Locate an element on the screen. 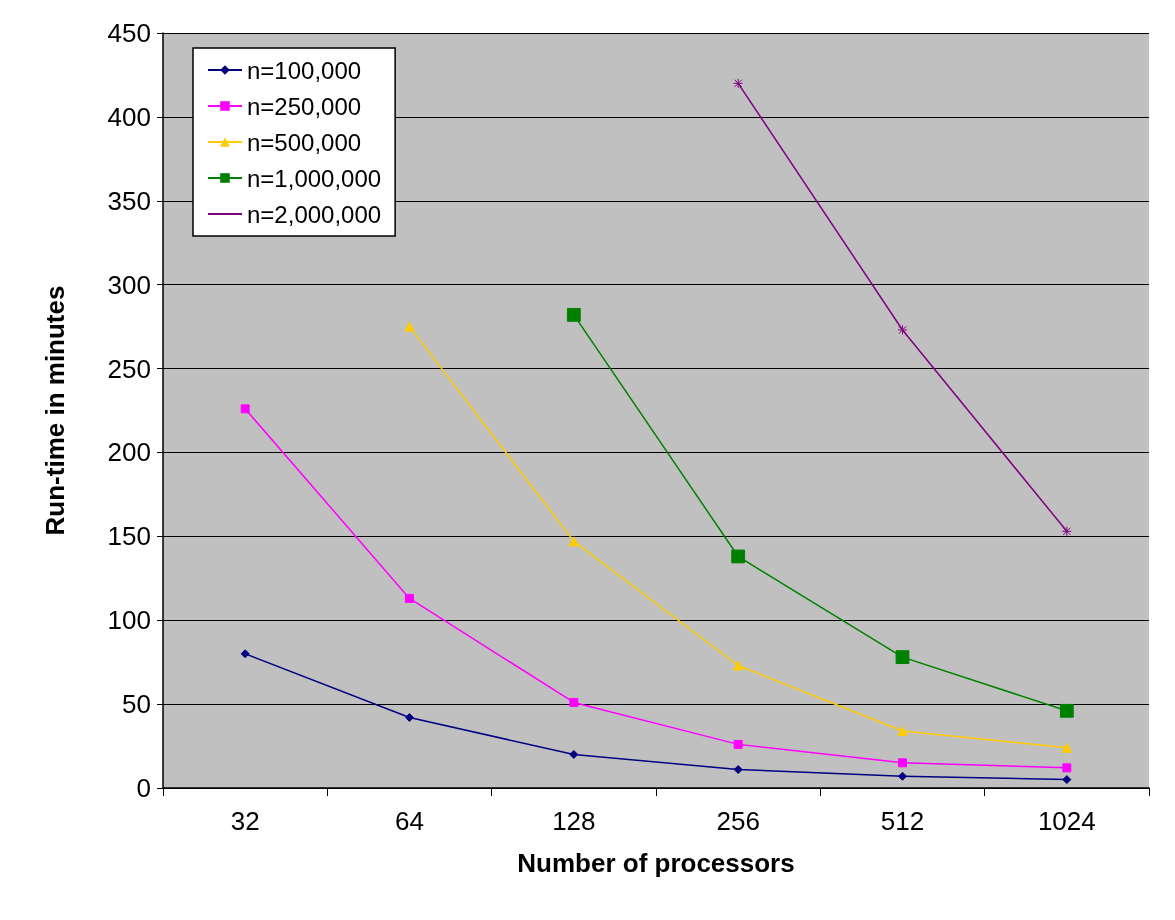 This screenshot has height=920, width=1175. x-tick-label: 256 is located at coordinates (738, 821).